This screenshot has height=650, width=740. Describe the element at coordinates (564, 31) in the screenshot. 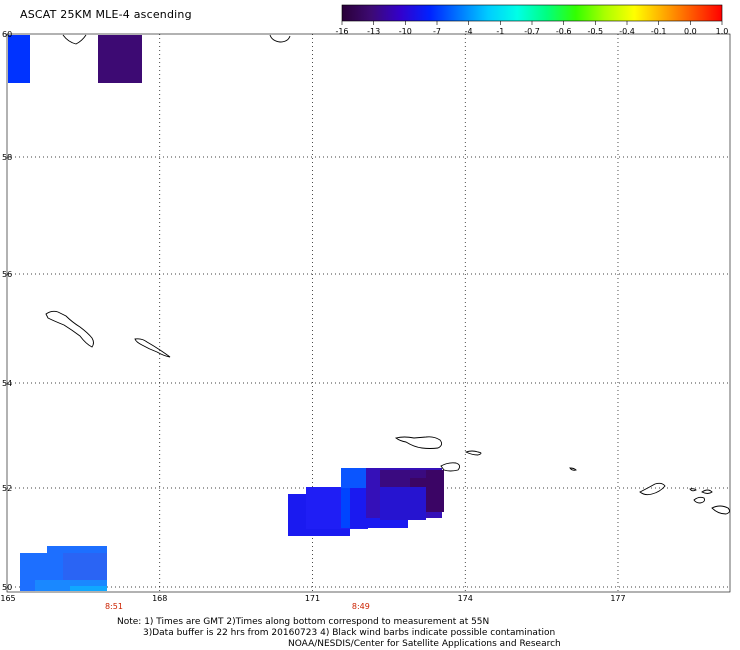

I see `colorbar-label: -0.6` at that location.